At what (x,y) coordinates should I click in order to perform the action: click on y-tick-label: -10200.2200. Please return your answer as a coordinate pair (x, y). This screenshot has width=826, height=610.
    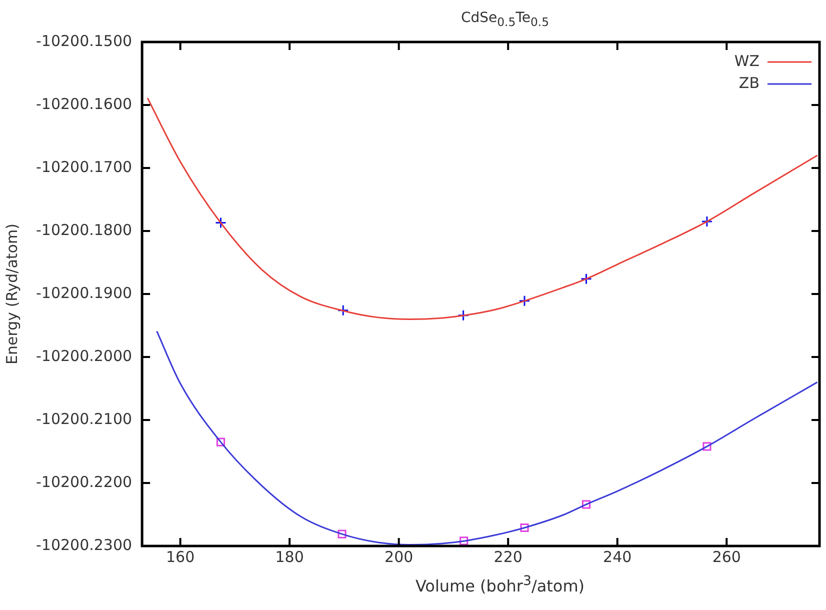
    Looking at the image, I should click on (84, 481).